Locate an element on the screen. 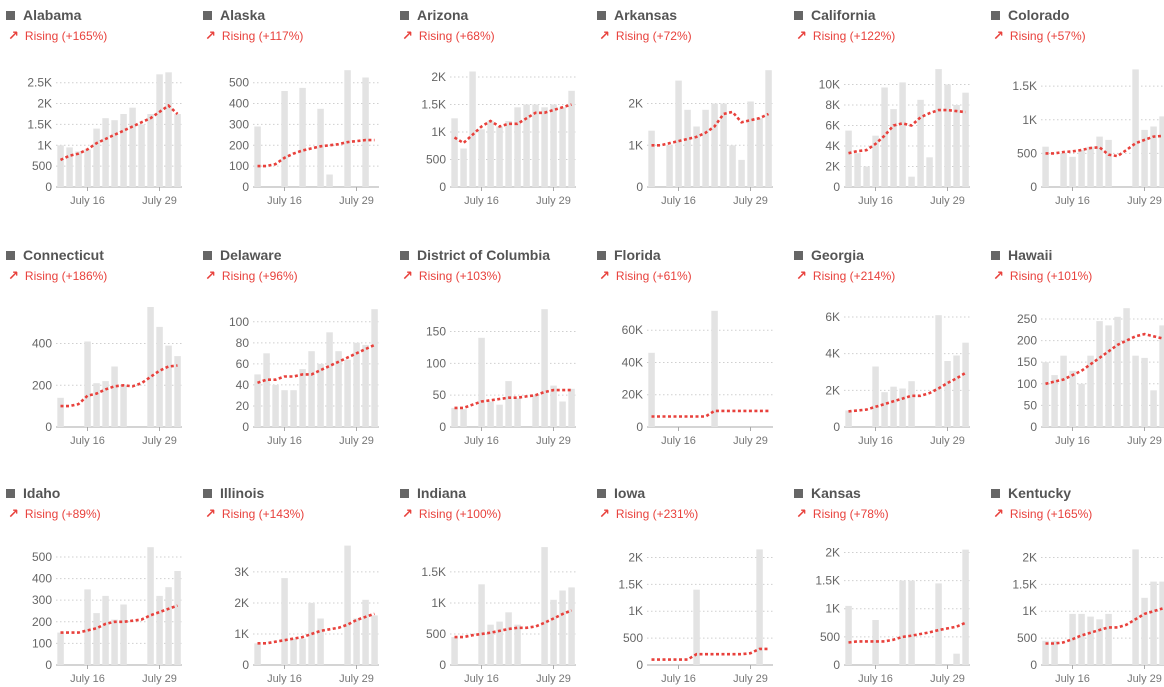 This screenshot has height=687, width=1164. y-tick-label: 200 is located at coordinates (42, 622).